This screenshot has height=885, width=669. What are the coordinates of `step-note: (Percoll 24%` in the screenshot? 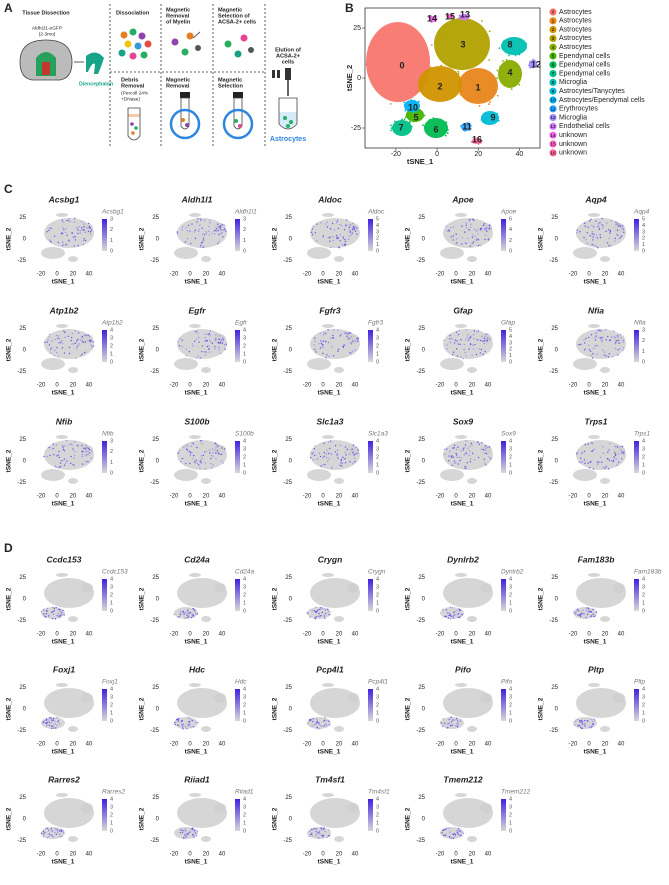 It's located at (135, 93).